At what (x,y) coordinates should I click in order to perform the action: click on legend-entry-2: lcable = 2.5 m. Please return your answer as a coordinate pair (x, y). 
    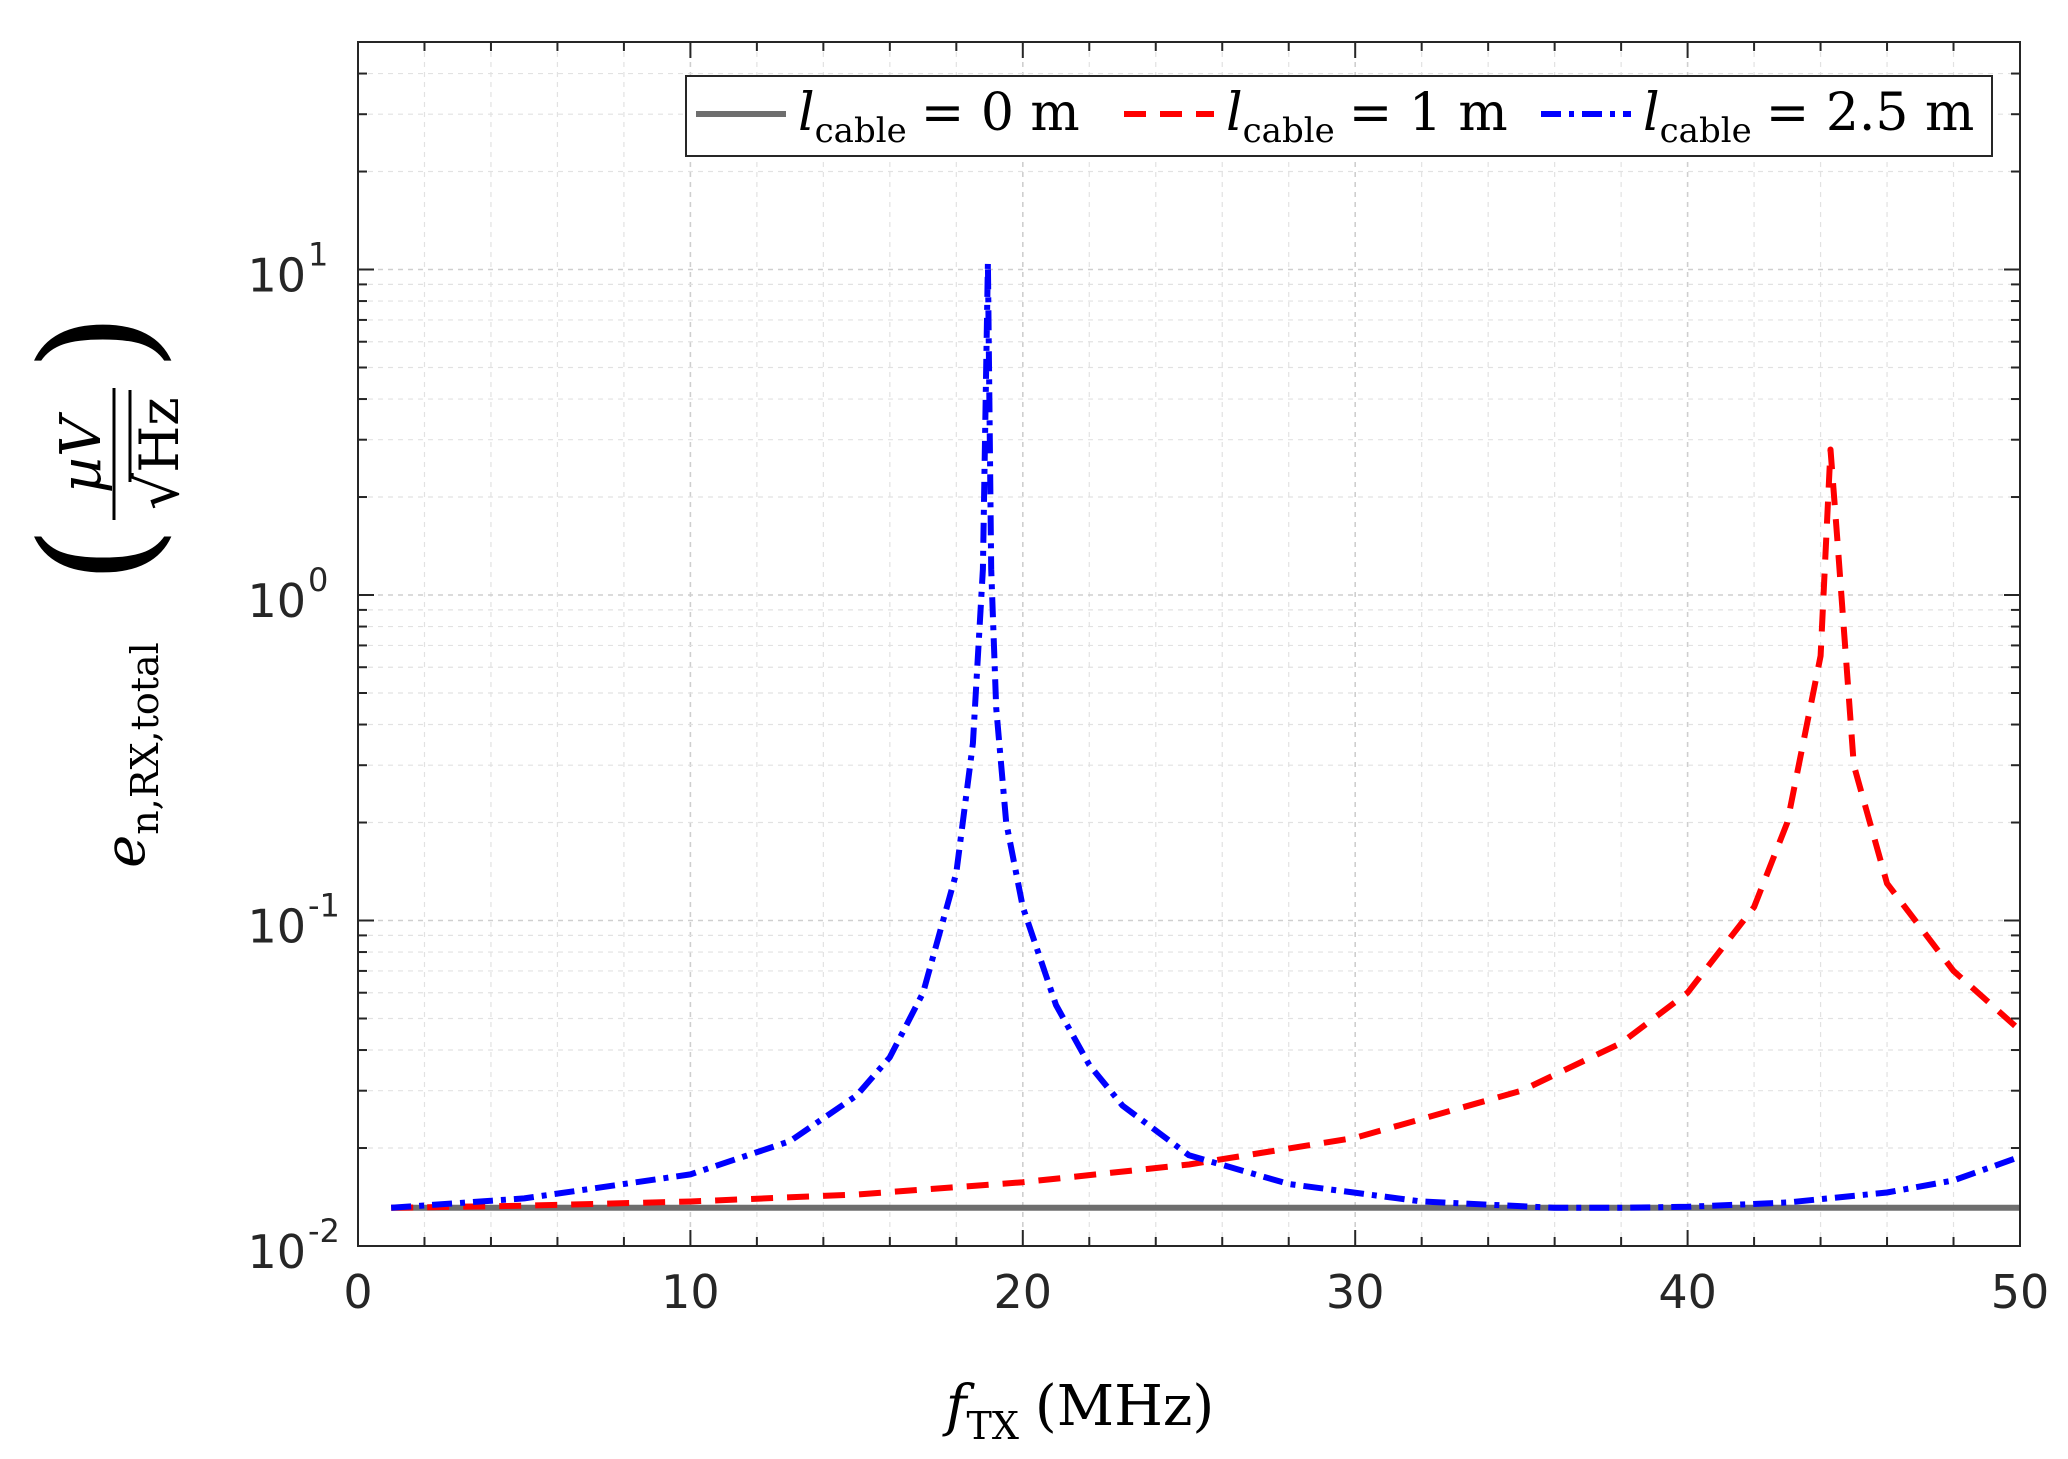
    Looking at the image, I should click on (1757, 117).